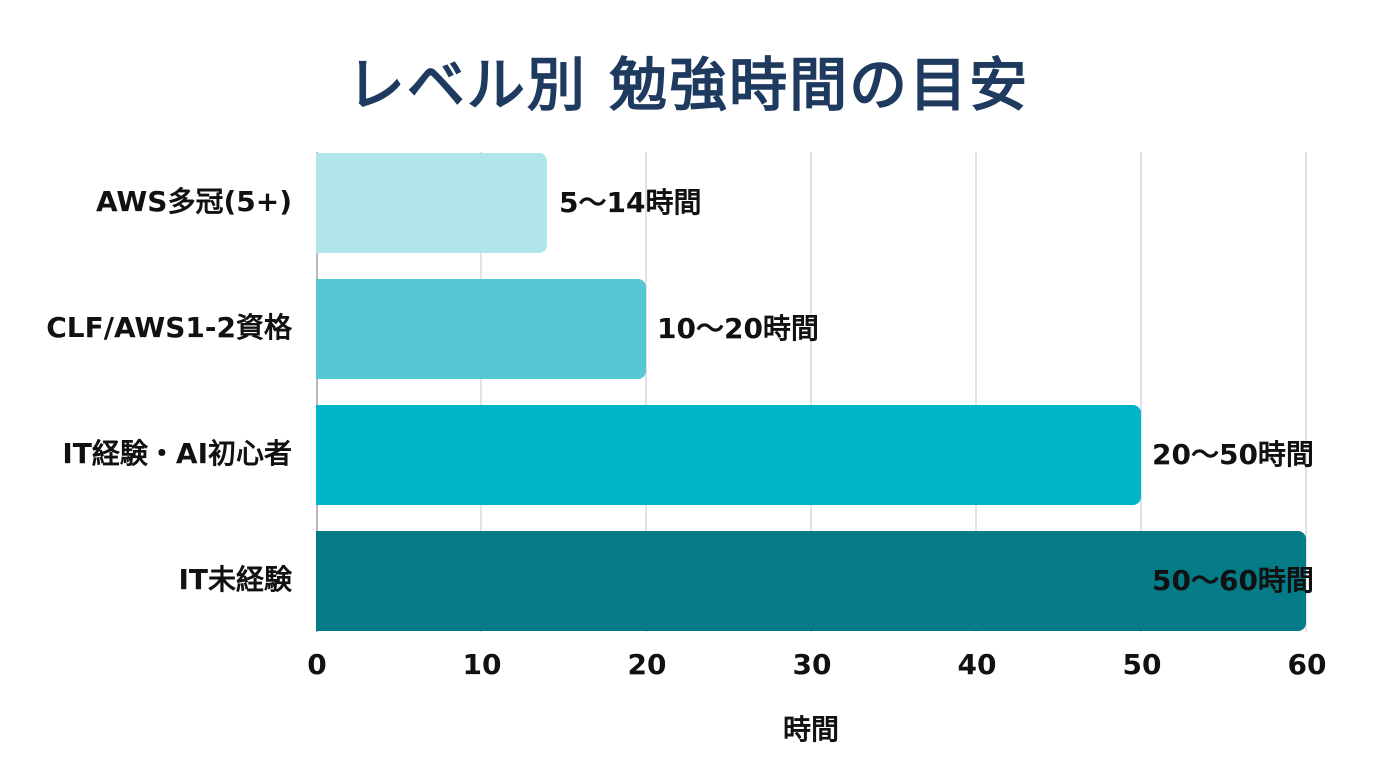 The width and height of the screenshot is (1376, 768). I want to click on category-label: CLF/AWS1-2資格, so click(169, 327).